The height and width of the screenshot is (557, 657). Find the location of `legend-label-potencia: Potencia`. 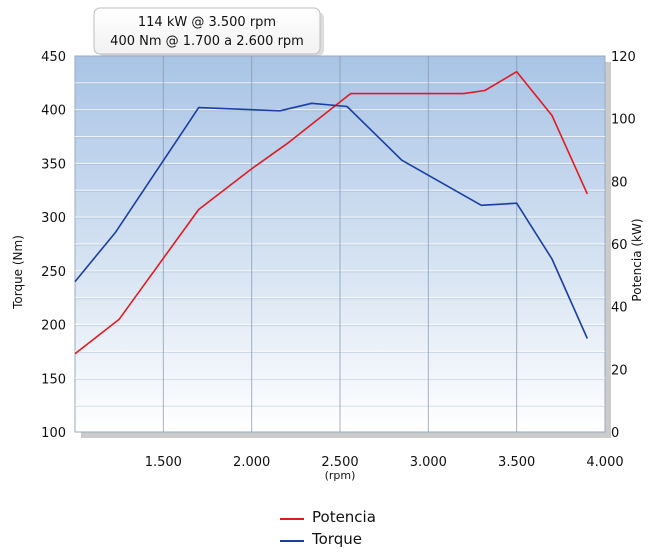

legend-label-potencia: Potencia is located at coordinates (344, 517).